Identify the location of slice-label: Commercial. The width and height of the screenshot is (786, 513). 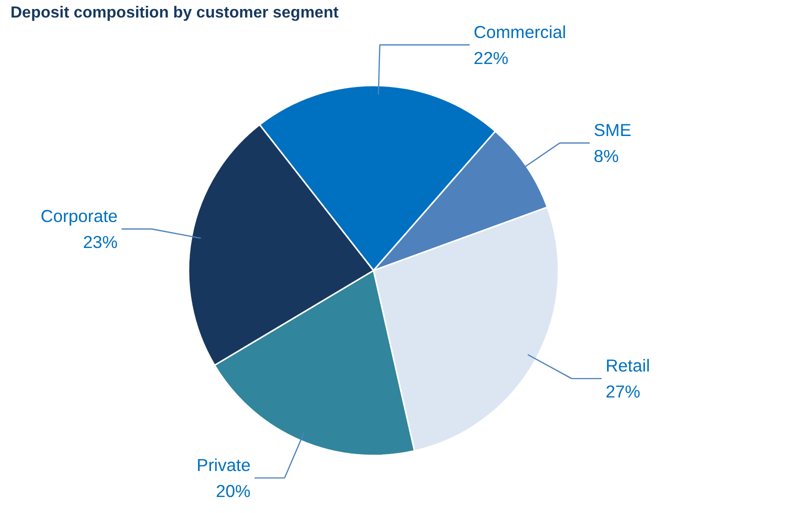
(520, 32).